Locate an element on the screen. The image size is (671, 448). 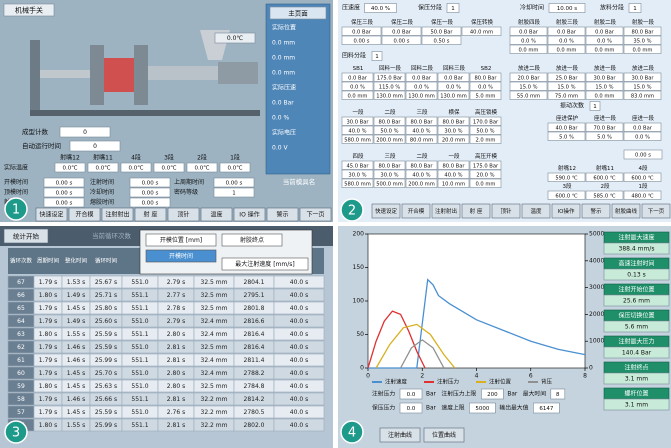
button: 注射曲线 is located at coordinates (400, 435).